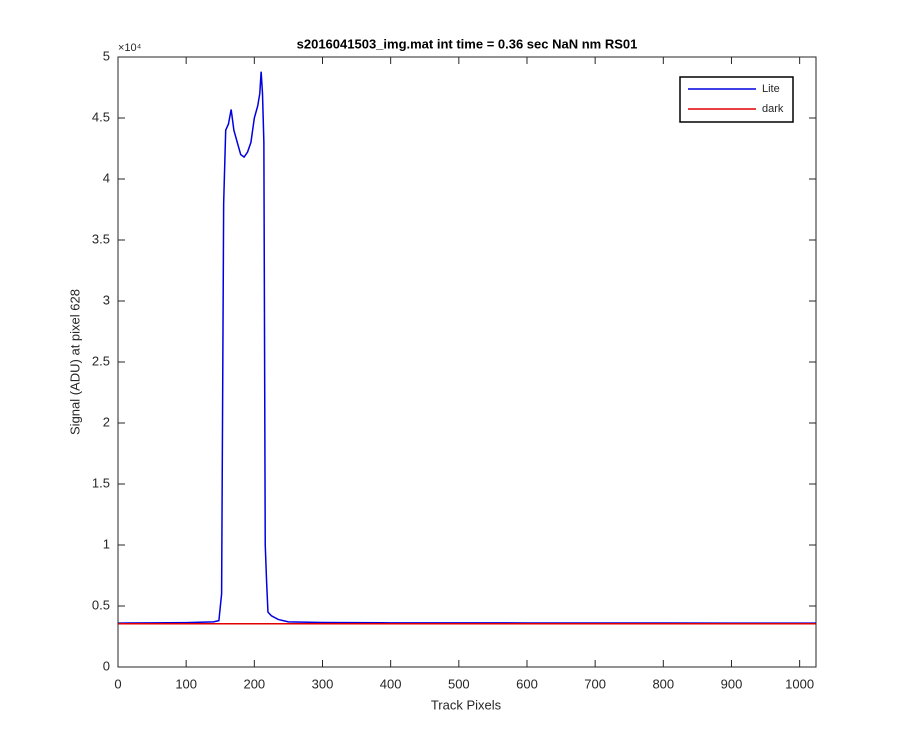  What do you see at coordinates (391, 683) in the screenshot?
I see `x-tick-label: 400` at bounding box center [391, 683].